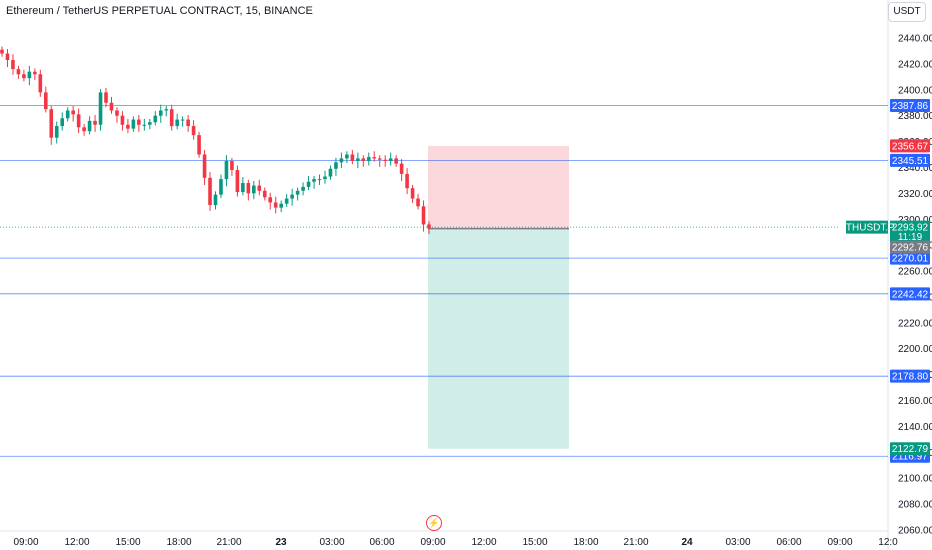 The width and height of the screenshot is (932, 550). Describe the element at coordinates (434, 523) in the screenshot. I see `lightning-icon: ⚡` at that location.